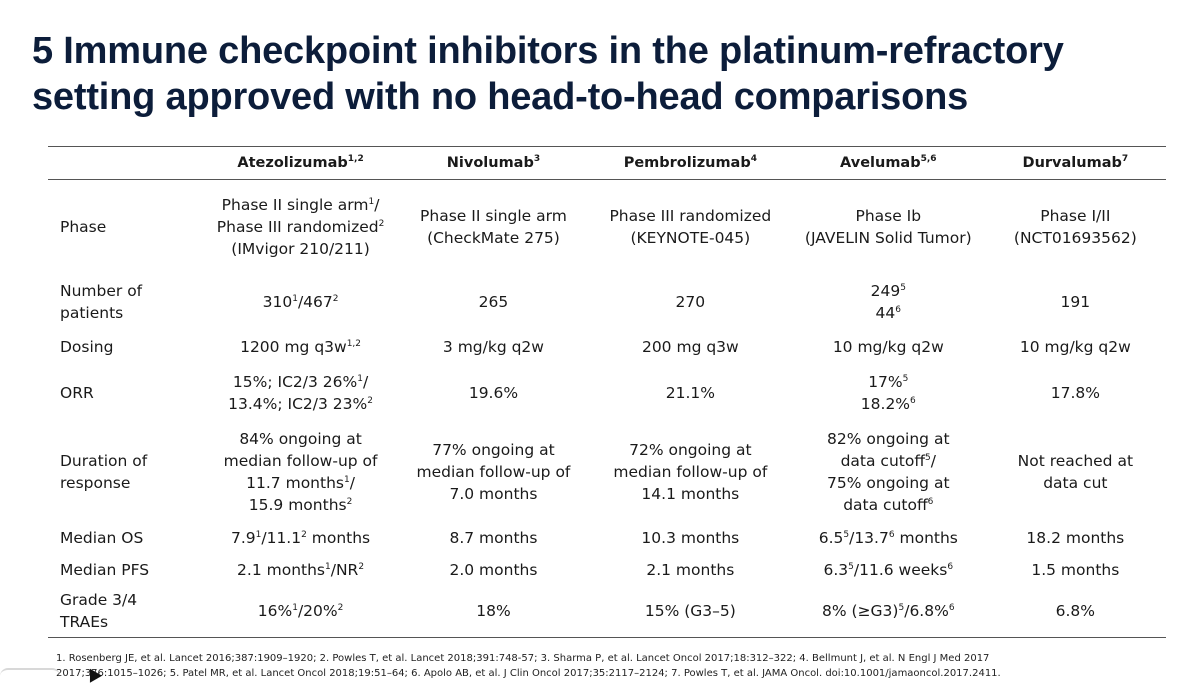 Image resolution: width=1200 pixels, height=688 pixels. What do you see at coordinates (888, 537) in the screenshot?
I see `cell-os-avelumab: 6.55/13.76 months` at bounding box center [888, 537].